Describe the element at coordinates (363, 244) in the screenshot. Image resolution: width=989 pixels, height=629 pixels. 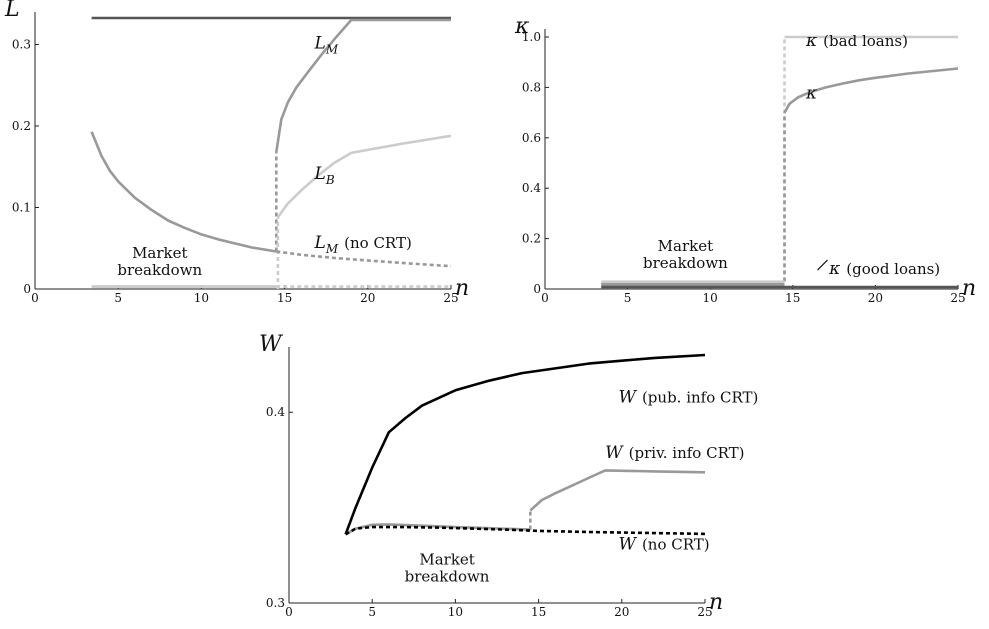
I see `series-label: LM (no CRT)` at that location.